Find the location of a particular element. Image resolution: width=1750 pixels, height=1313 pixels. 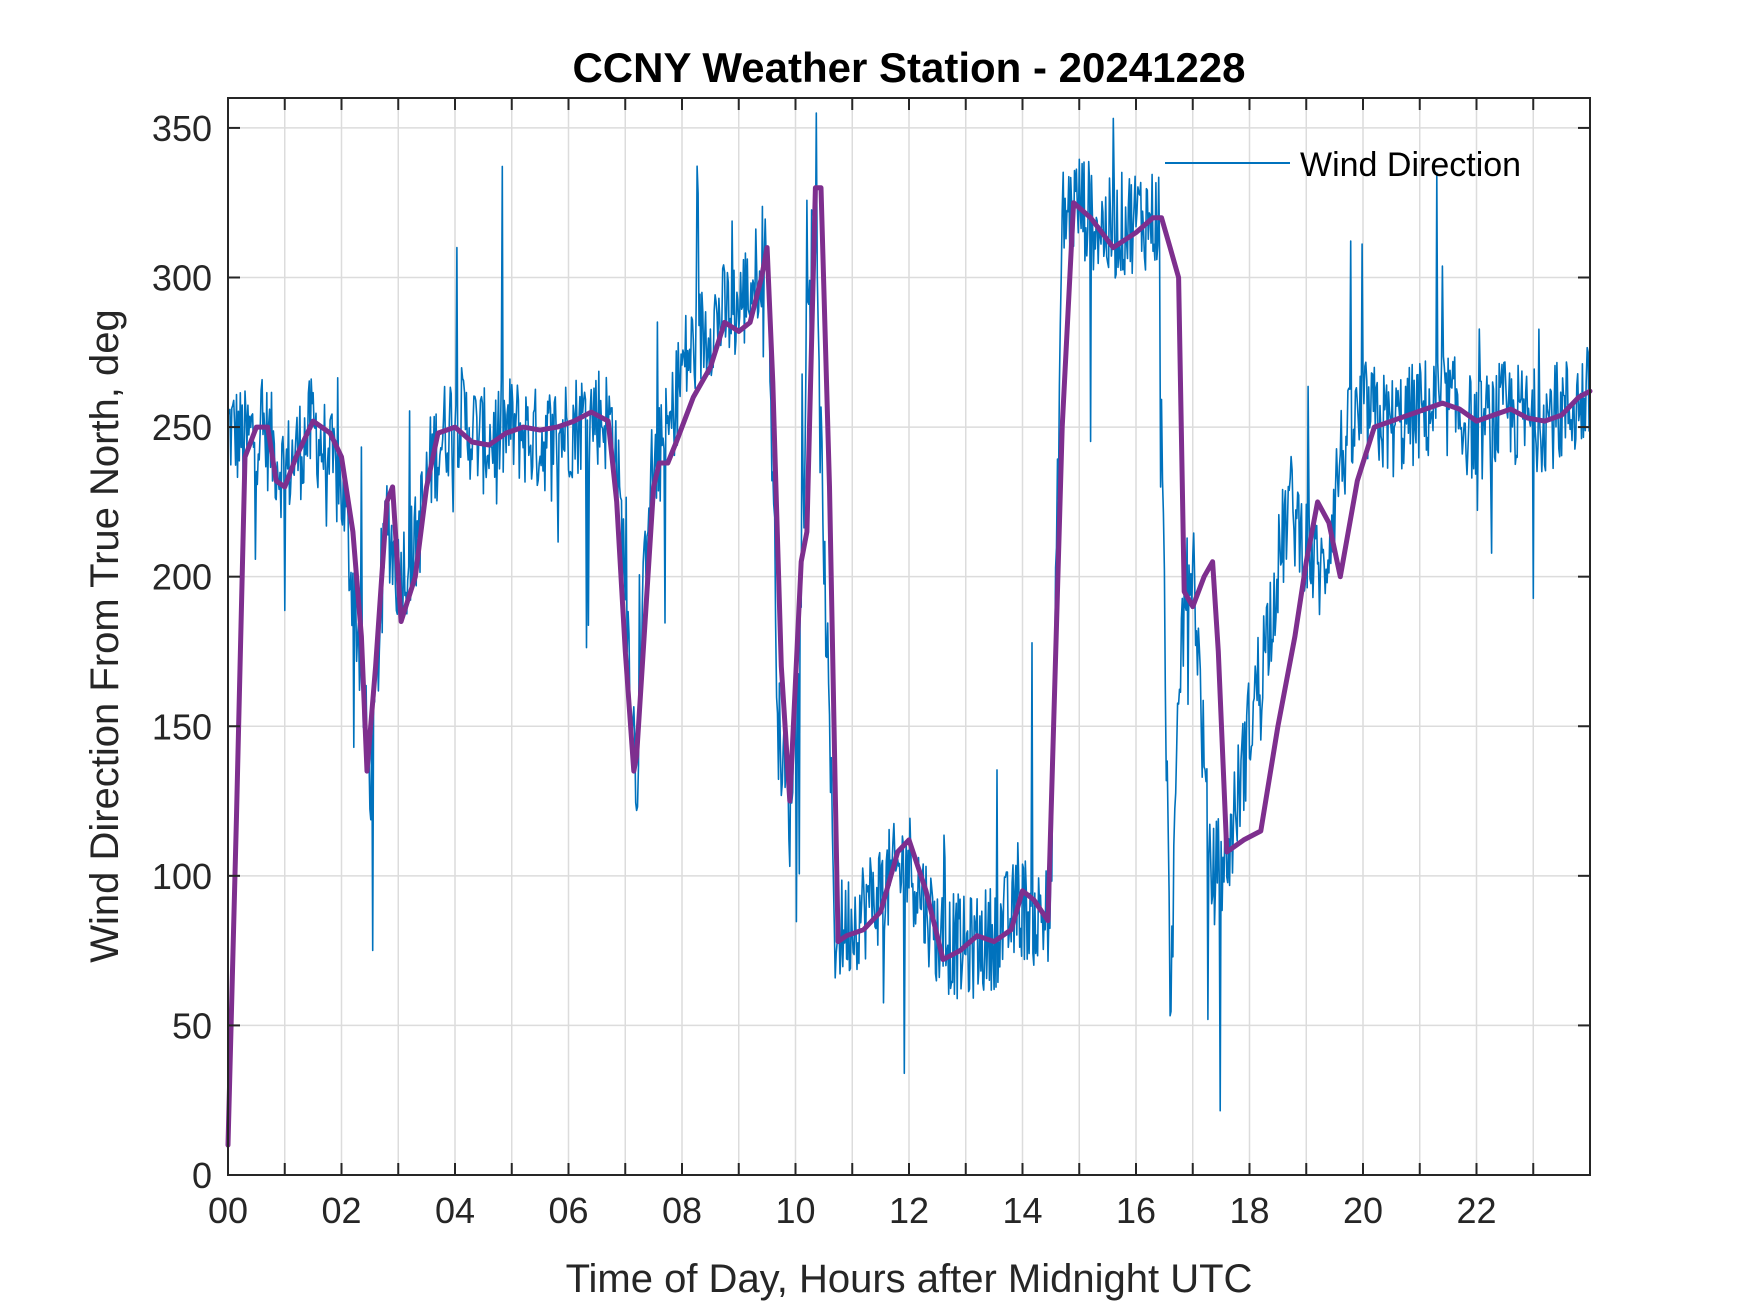

x-axis-label: Time of Day, Hours after Midnight UTC is located at coordinates (909, 1279).